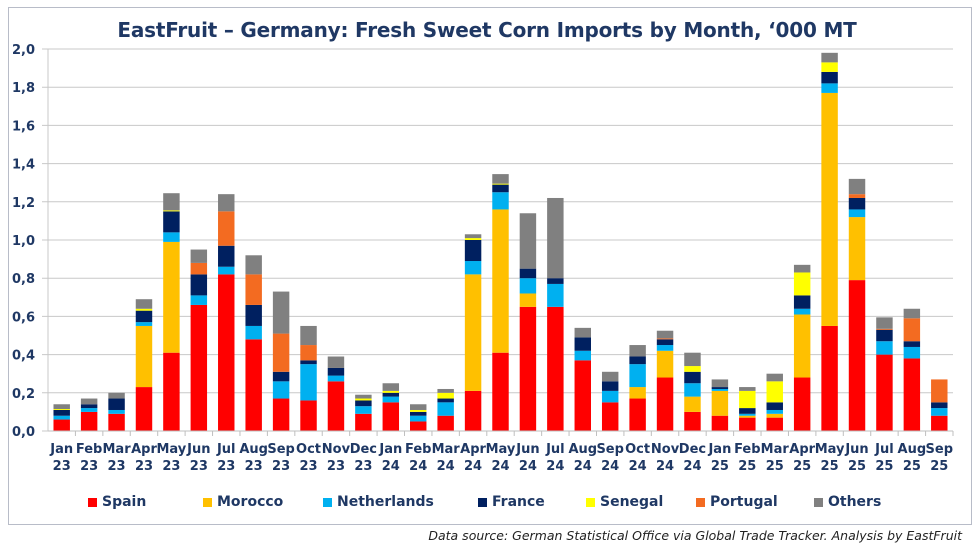  What do you see at coordinates (23, 88) in the screenshot?
I see `y-tick-label: 1,8` at bounding box center [23, 88].